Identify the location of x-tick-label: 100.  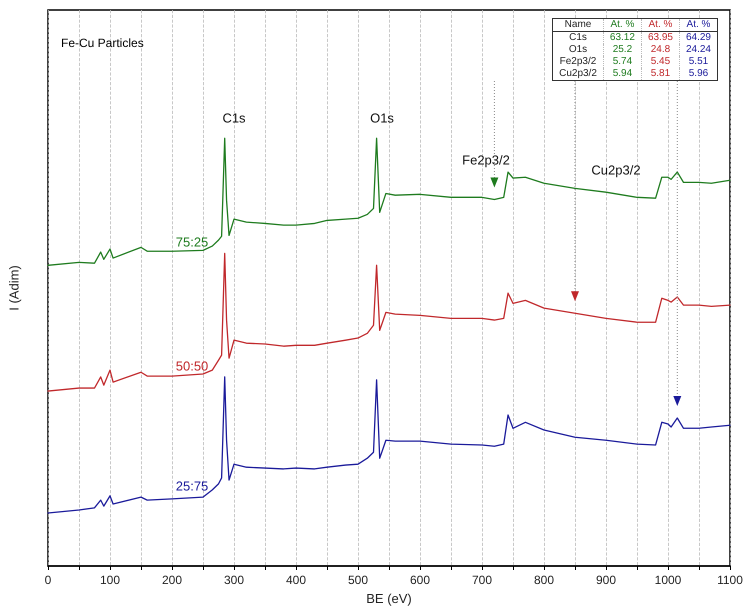
(110, 580).